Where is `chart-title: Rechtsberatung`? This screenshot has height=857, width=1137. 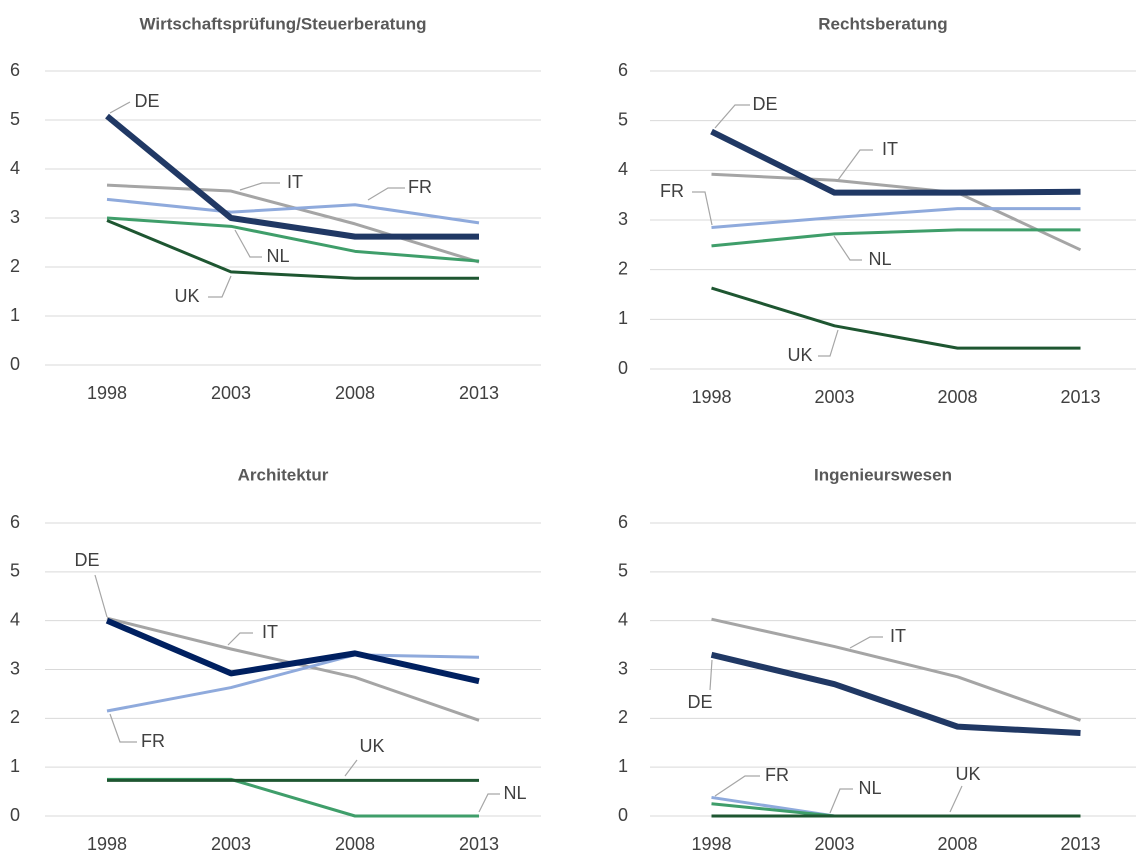 chart-title: Rechtsberatung is located at coordinates (882, 23).